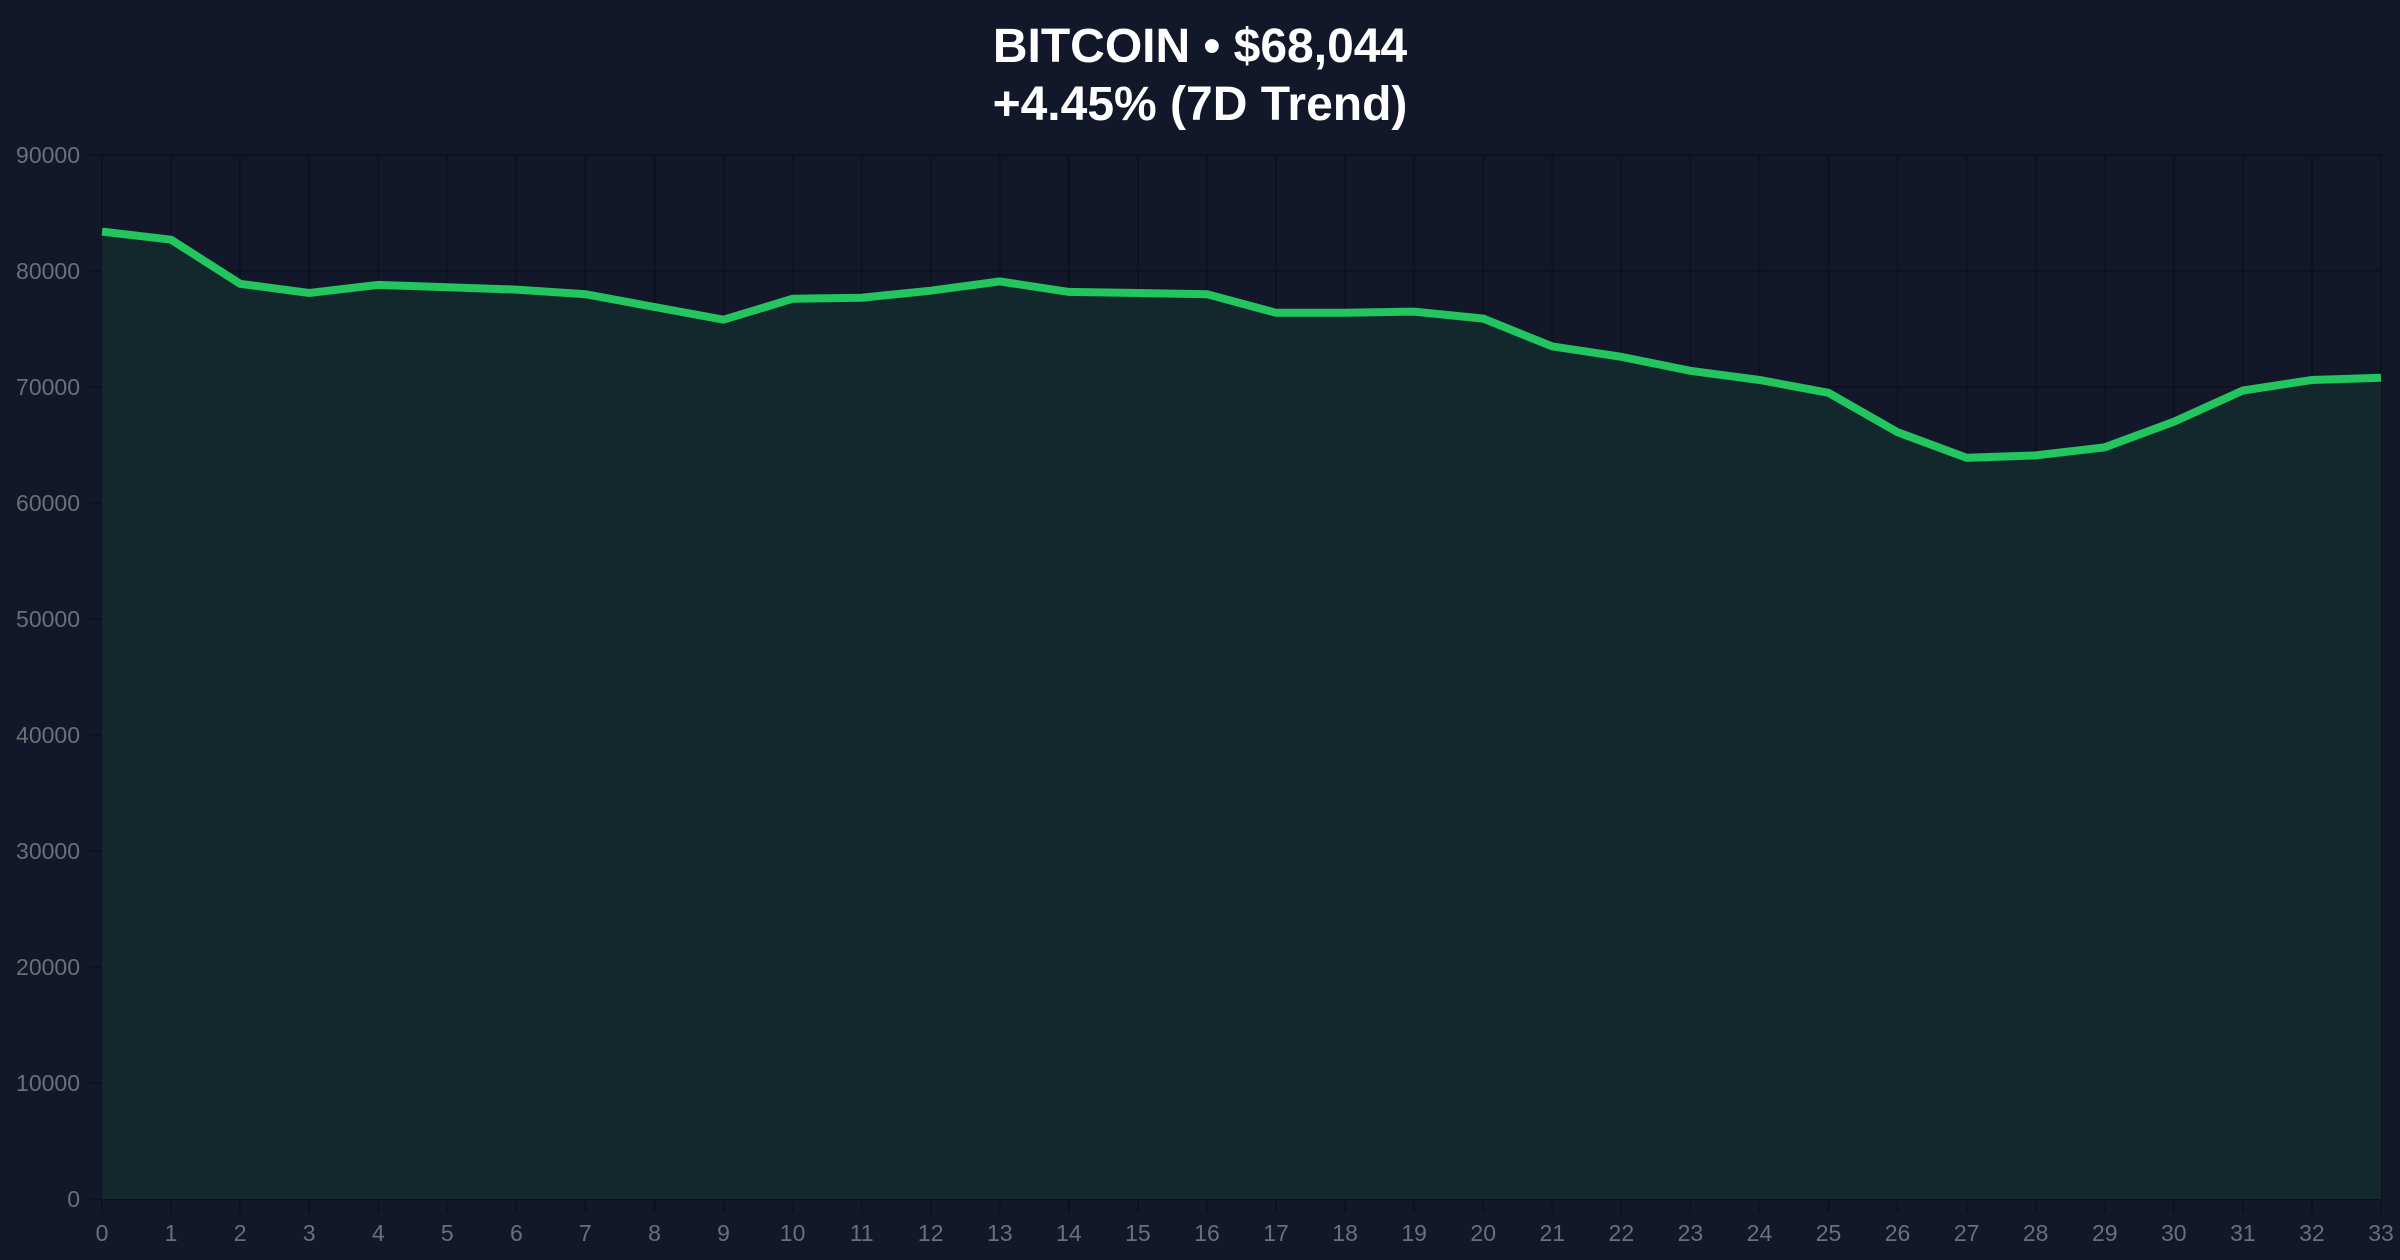  Describe the element at coordinates (1200, 104) in the screenshot. I see `chart-title-line2: +4.45% (7D Trend)` at that location.